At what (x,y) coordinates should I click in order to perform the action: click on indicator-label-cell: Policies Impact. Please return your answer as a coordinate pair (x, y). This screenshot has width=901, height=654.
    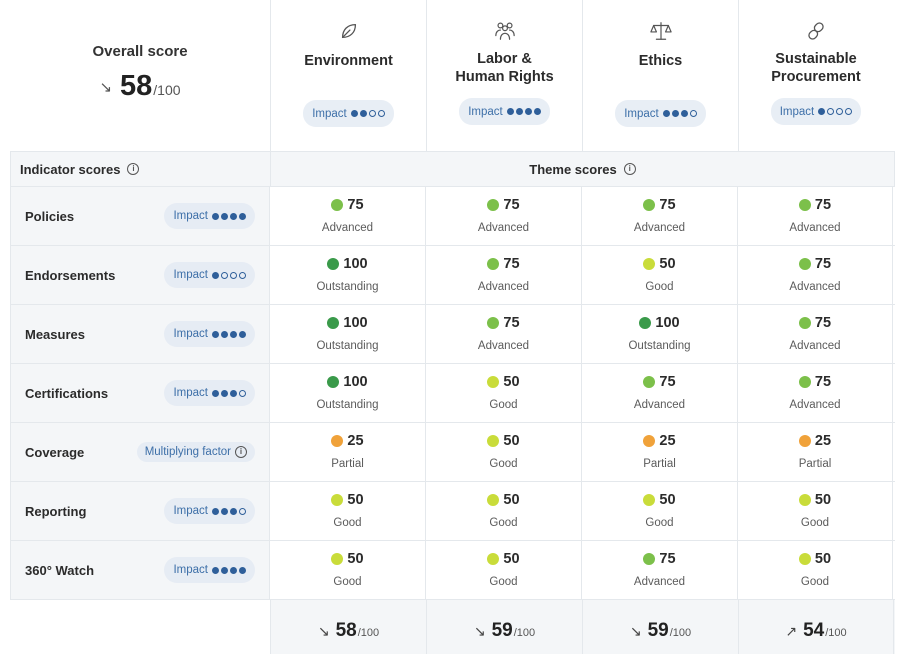
    Looking at the image, I should click on (140, 216).